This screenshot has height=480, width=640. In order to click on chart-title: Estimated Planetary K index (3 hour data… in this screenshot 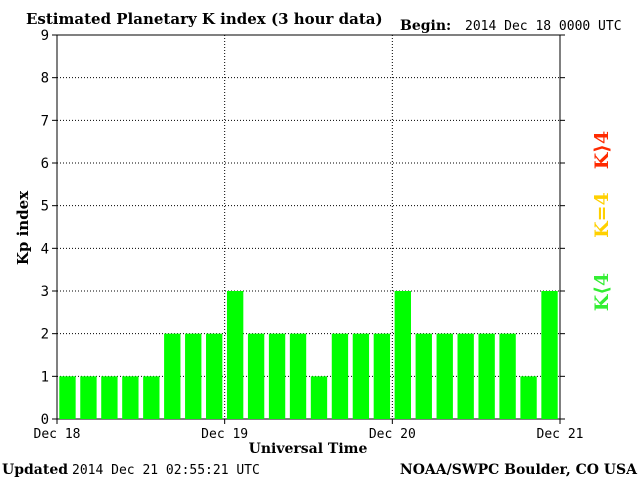, I will do `click(204, 19)`.